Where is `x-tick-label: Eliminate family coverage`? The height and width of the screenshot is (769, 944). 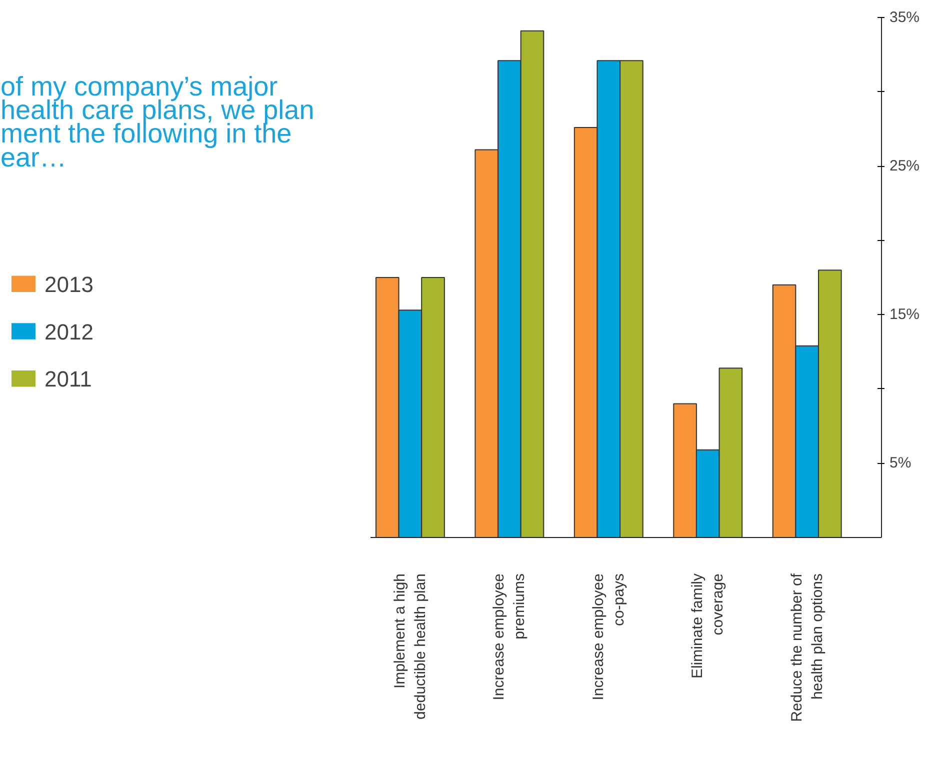
x-tick-label: Eliminate family coverage is located at coordinates (708, 626).